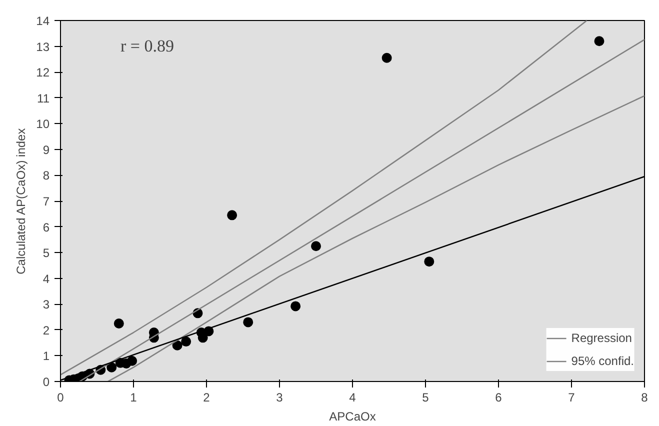  What do you see at coordinates (46, 227) in the screenshot?
I see `y-tick-label: 6` at bounding box center [46, 227].